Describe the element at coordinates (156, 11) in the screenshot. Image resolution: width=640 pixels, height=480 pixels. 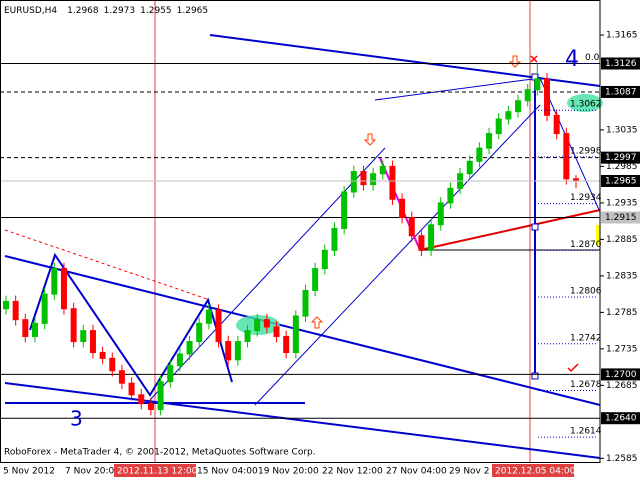
I see `header-low: 1.2955` at that location.